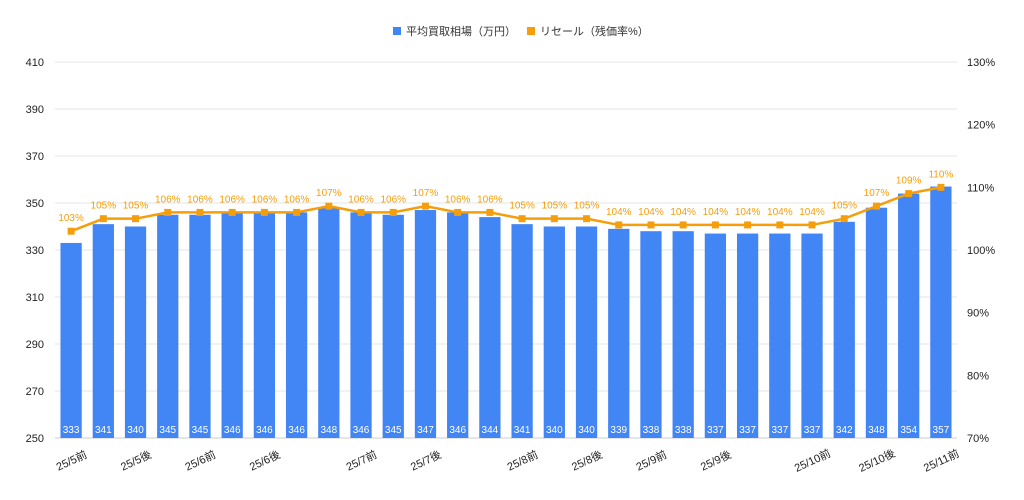 The width and height of the screenshot is (1024, 500). I want to click on bar-data-label: 342, so click(844, 430).